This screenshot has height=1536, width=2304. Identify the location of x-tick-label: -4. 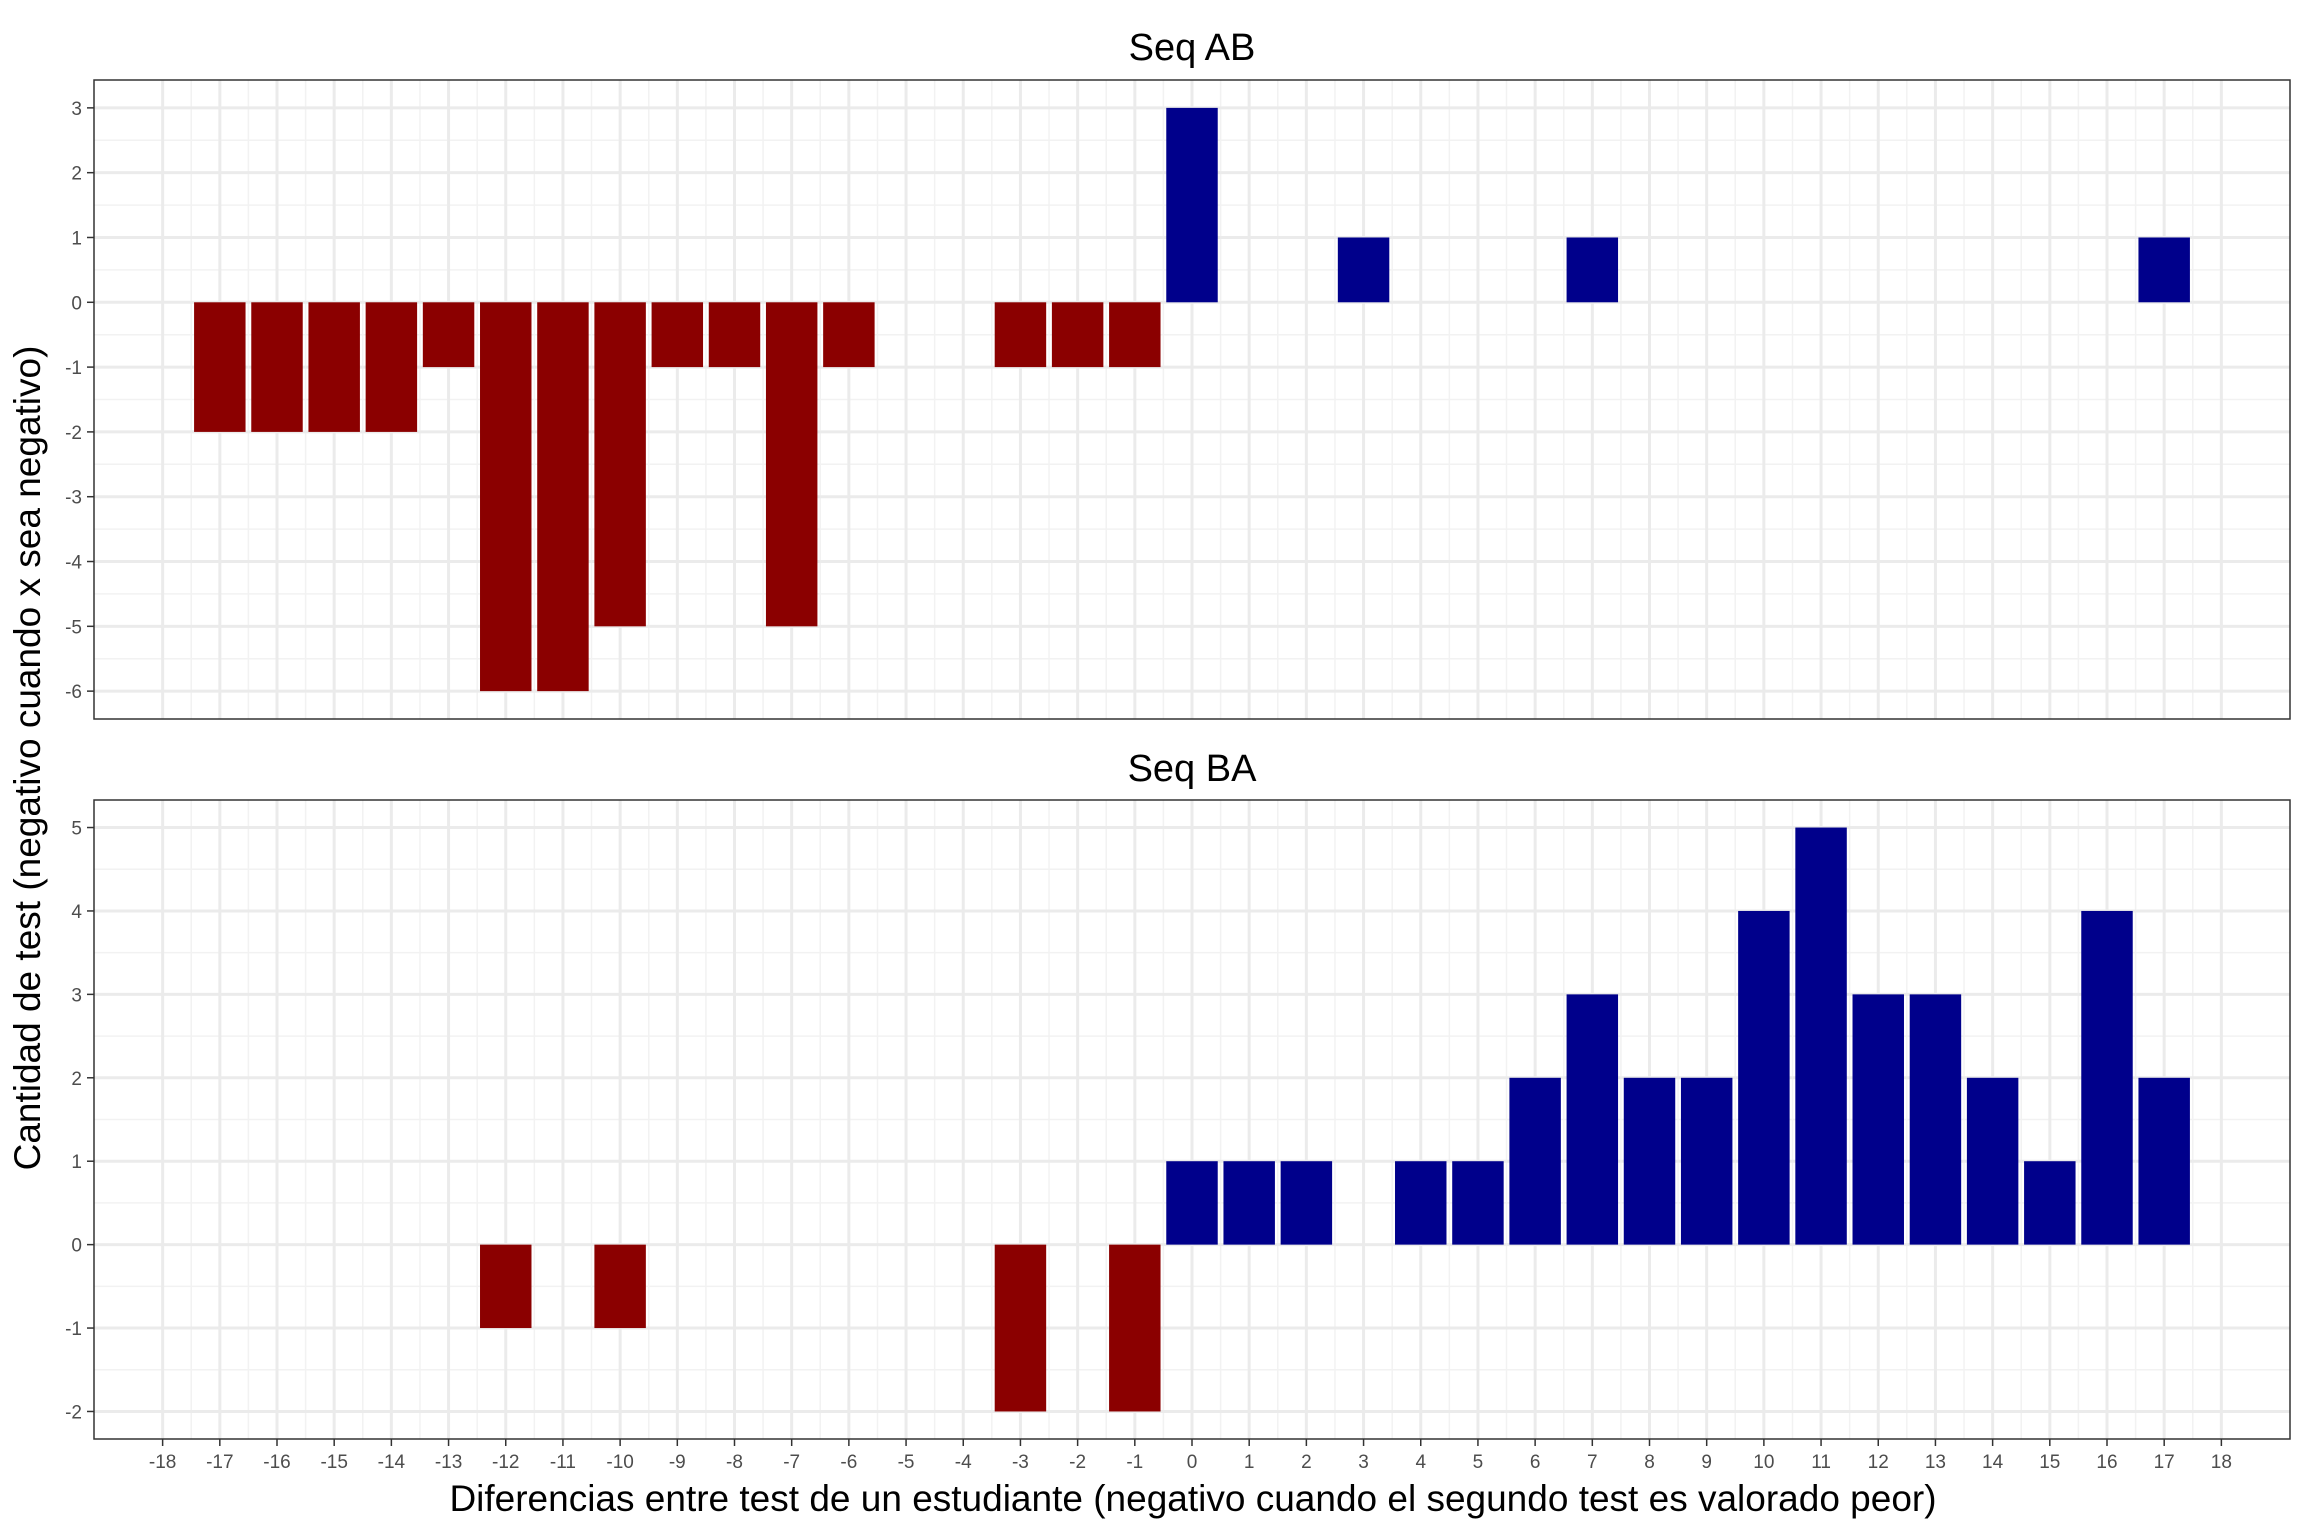
(963, 1462).